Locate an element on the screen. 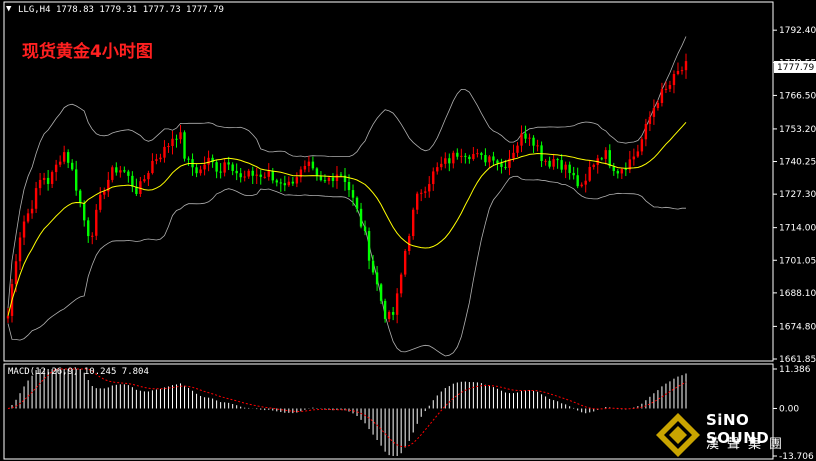  current-price-box is located at coordinates (795, 66).